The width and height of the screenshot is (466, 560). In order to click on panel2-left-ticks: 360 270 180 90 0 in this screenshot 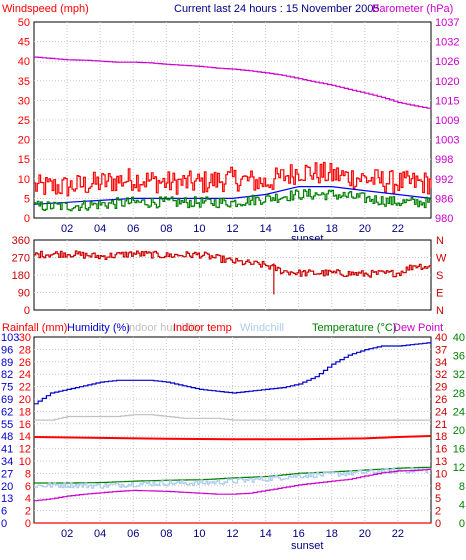, I will do `click(21, 276)`.